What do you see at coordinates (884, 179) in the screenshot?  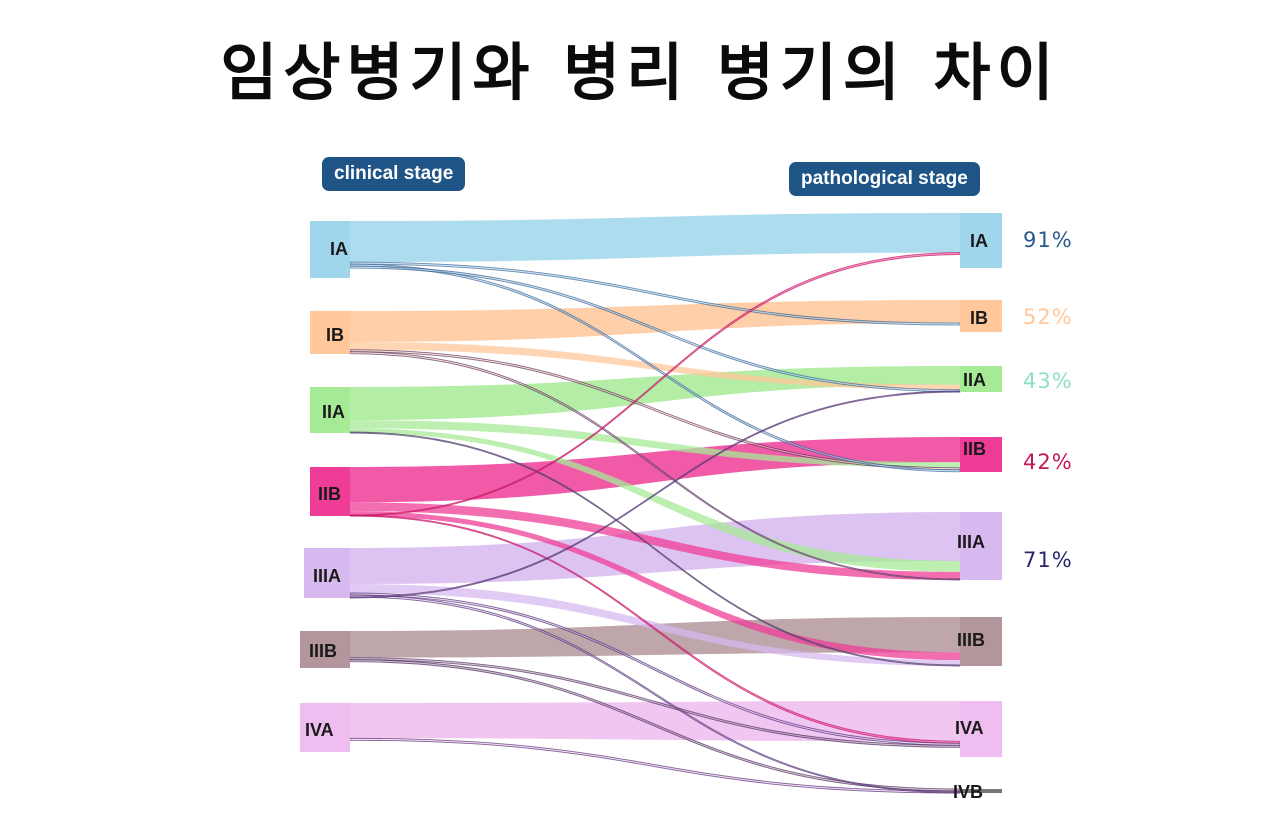 I see `pathological-stage-header: pathological stage` at bounding box center [884, 179].